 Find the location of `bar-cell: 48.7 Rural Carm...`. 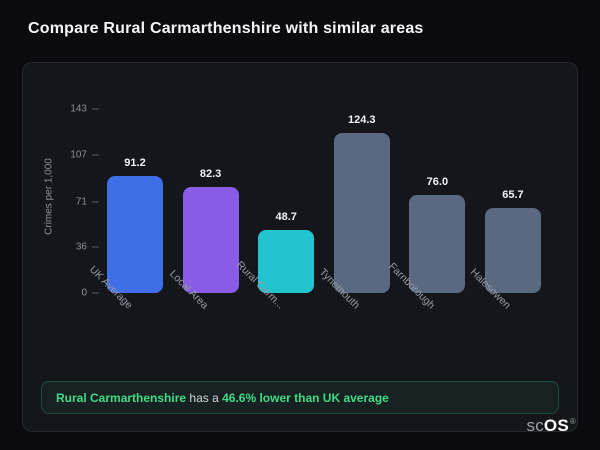

bar-cell: 48.7 Rural Carm... is located at coordinates (274, 210).